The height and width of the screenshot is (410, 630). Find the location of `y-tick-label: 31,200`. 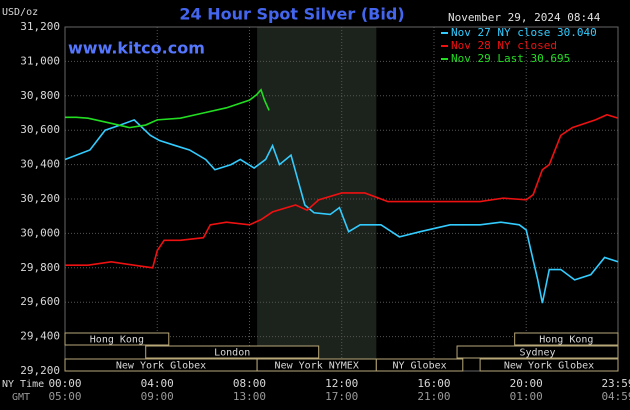

y-tick-label: 31,200 is located at coordinates (40, 26).